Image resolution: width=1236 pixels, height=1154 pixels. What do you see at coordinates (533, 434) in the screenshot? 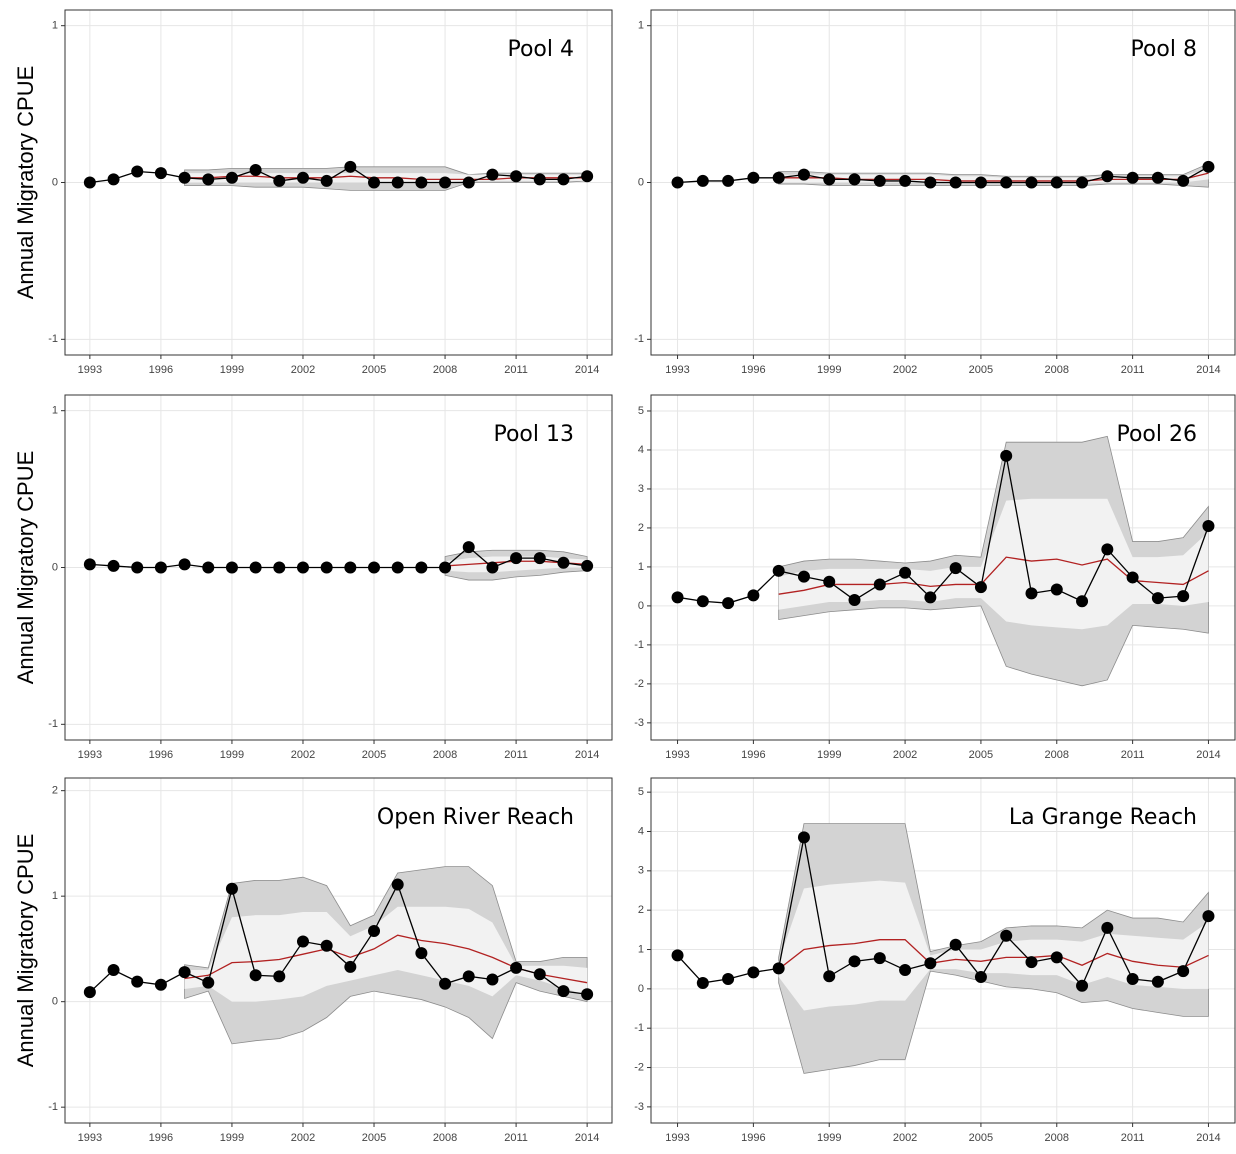
I see `panel-title: Pool 13` at bounding box center [533, 434].